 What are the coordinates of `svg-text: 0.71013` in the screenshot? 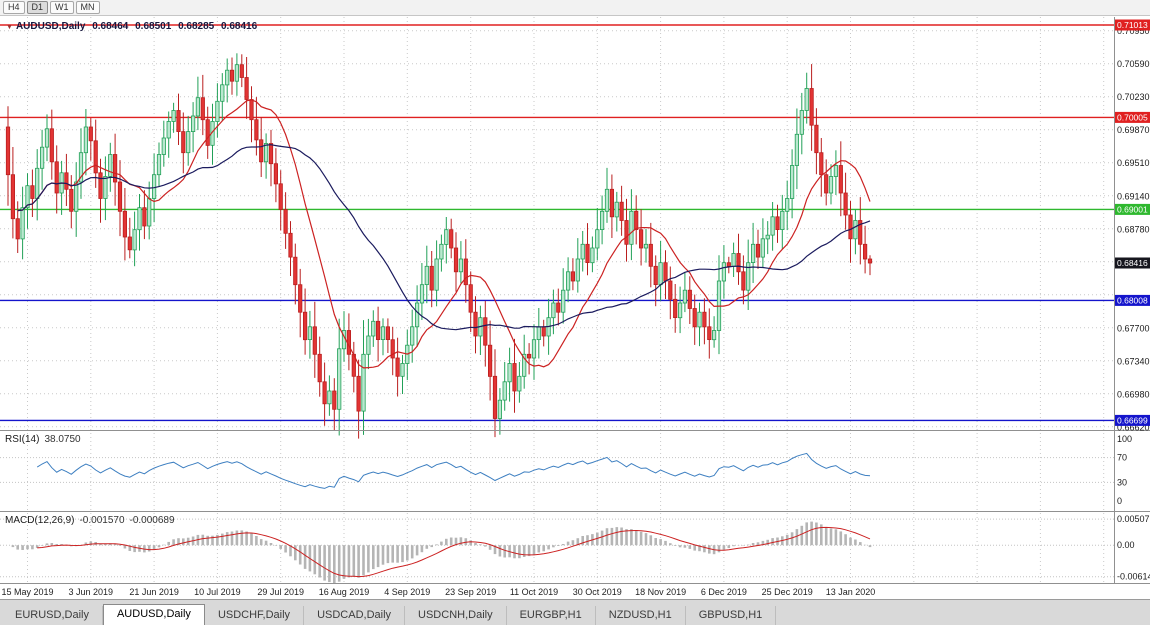 It's located at (1132, 25).